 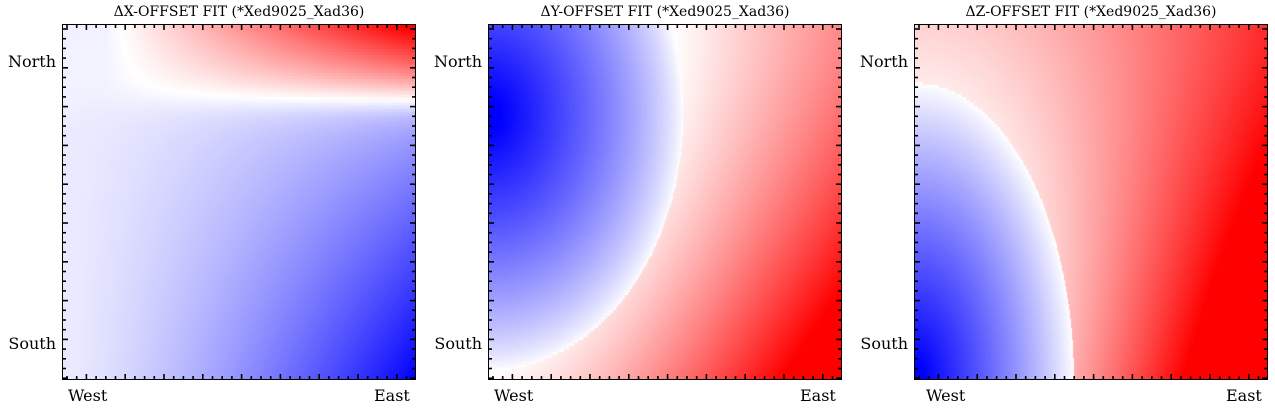 What do you see at coordinates (665, 12) in the screenshot?
I see `dy-offset-title: ΔY-OFFSET FIT (*Xed9025_Xad36)` at bounding box center [665, 12].